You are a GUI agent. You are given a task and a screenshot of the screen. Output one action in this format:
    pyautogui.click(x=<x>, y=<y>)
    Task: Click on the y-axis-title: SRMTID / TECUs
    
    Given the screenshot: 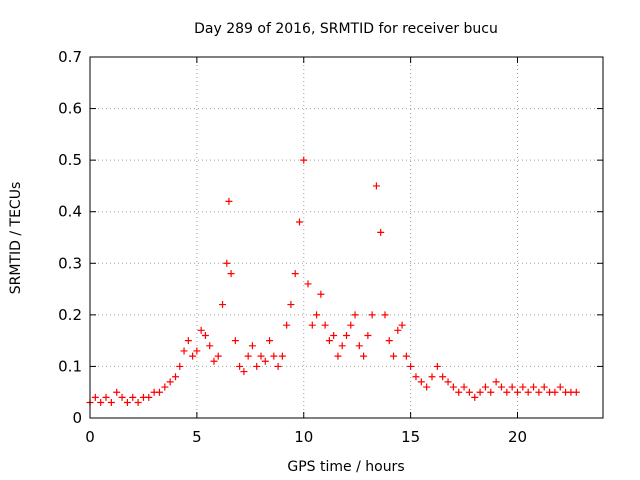 What is the action you would take?
    pyautogui.click(x=16, y=238)
    